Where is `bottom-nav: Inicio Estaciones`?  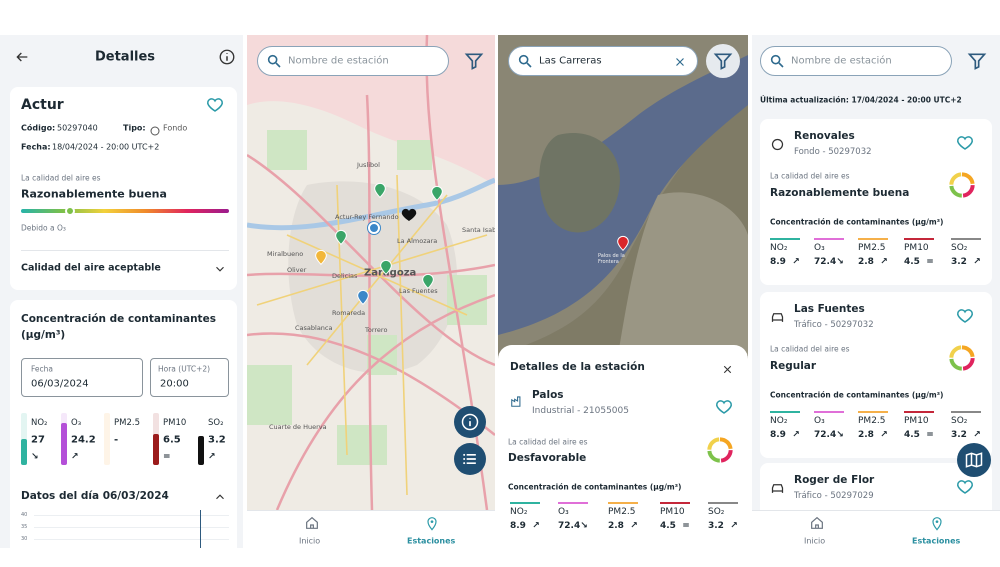
bottom-nav: Inicio Estaciones is located at coordinates (876, 529).